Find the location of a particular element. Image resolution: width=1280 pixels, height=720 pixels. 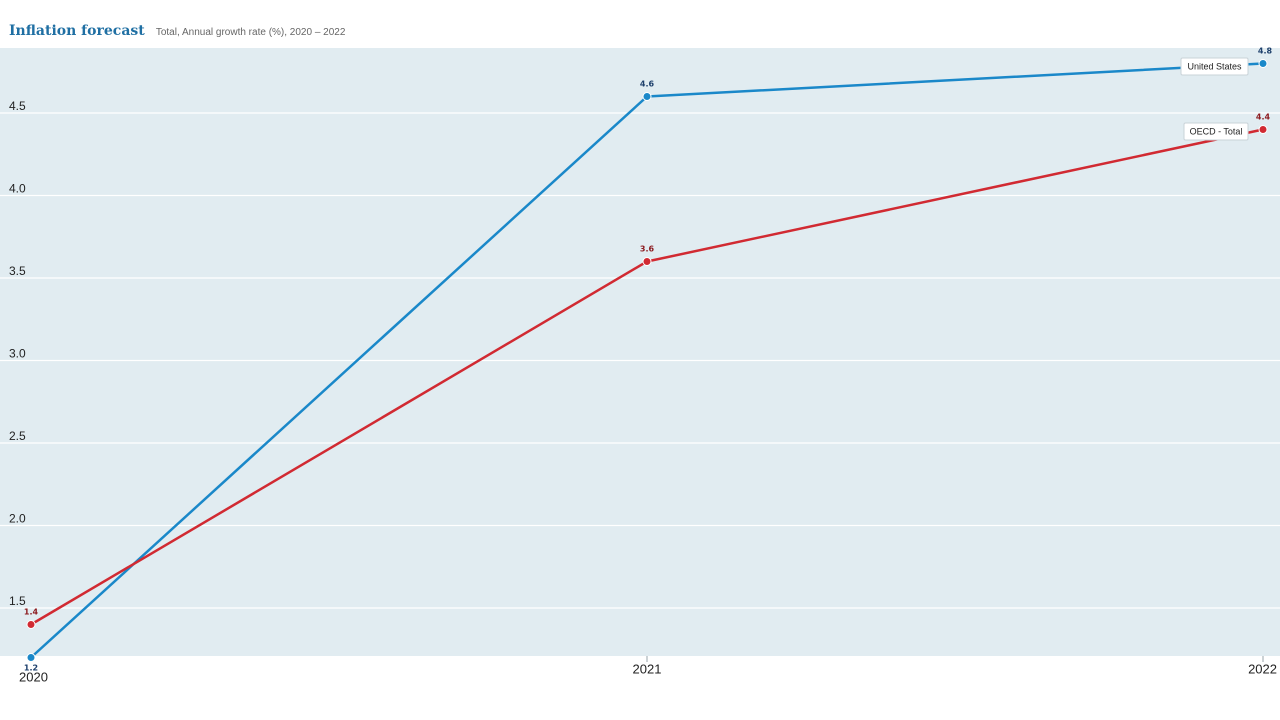

legend-label: United States is located at coordinates (1214, 67).